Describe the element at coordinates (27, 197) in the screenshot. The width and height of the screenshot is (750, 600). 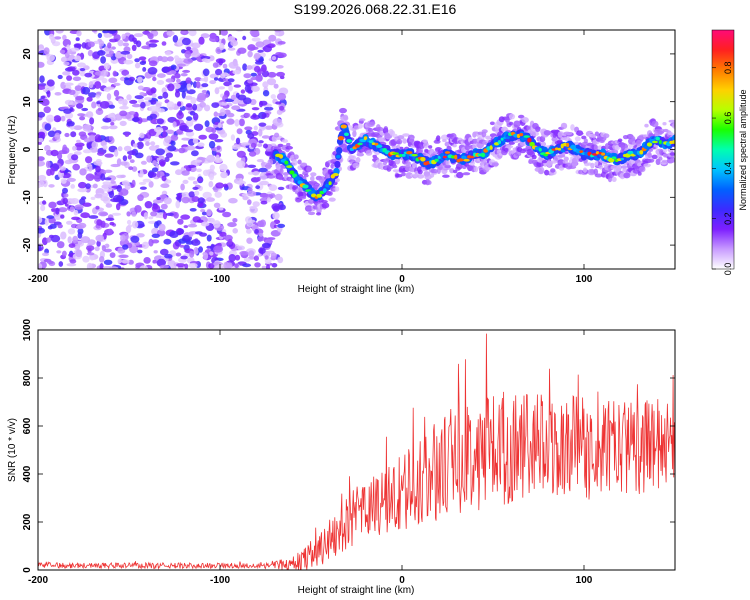
I see `spectrogram-ytick-label: -10` at that location.